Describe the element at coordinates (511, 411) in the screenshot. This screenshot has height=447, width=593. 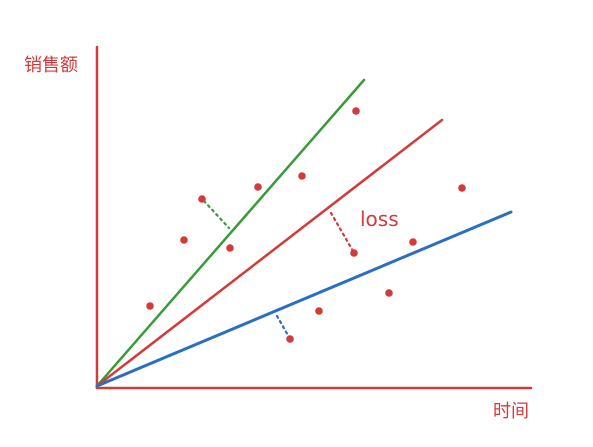
I see `x-axis-label: 时间` at that location.